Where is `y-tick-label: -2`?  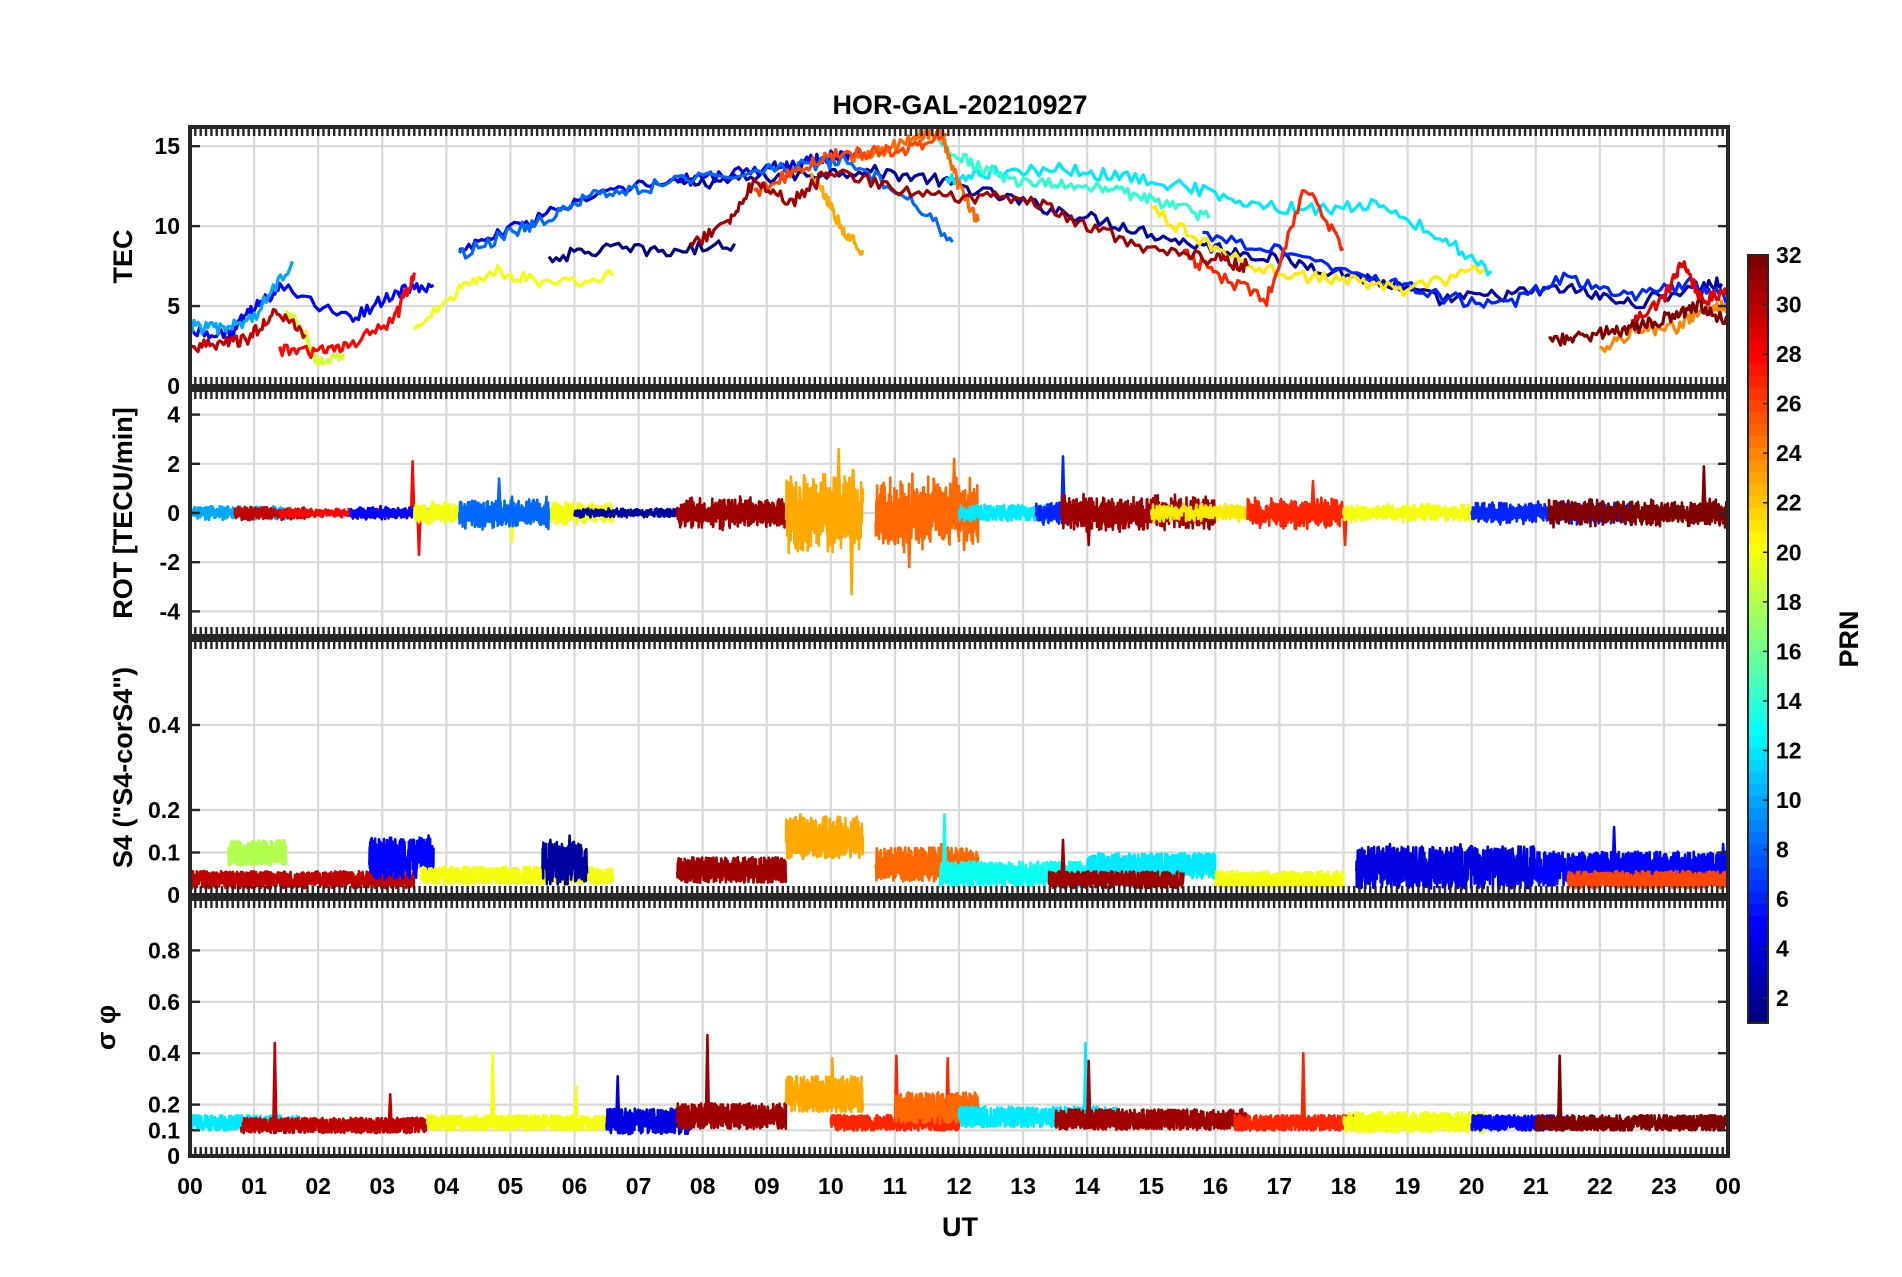 y-tick-label: -2 is located at coordinates (170, 562).